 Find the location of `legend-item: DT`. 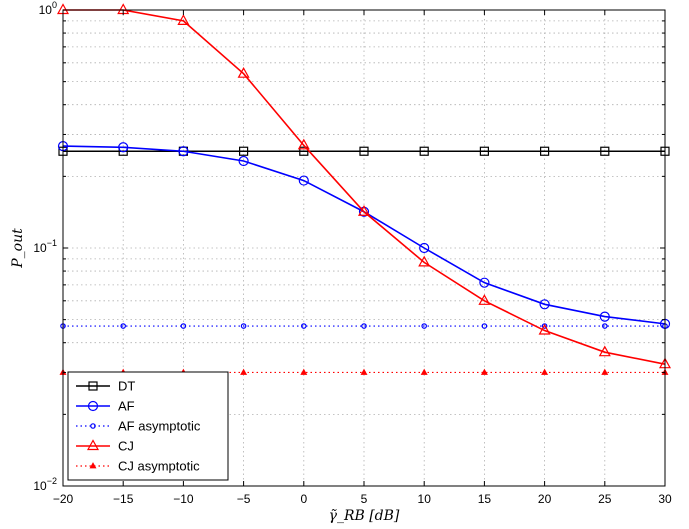

legend-item: DT is located at coordinates (105, 386).